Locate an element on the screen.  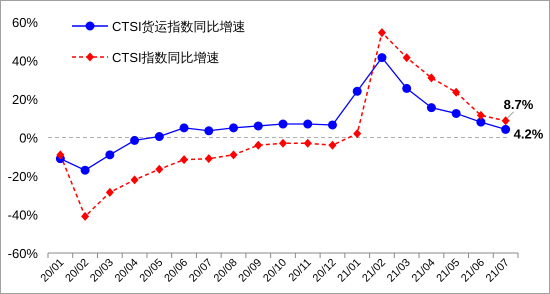
y-tick-label: 0% is located at coordinates (28, 138).